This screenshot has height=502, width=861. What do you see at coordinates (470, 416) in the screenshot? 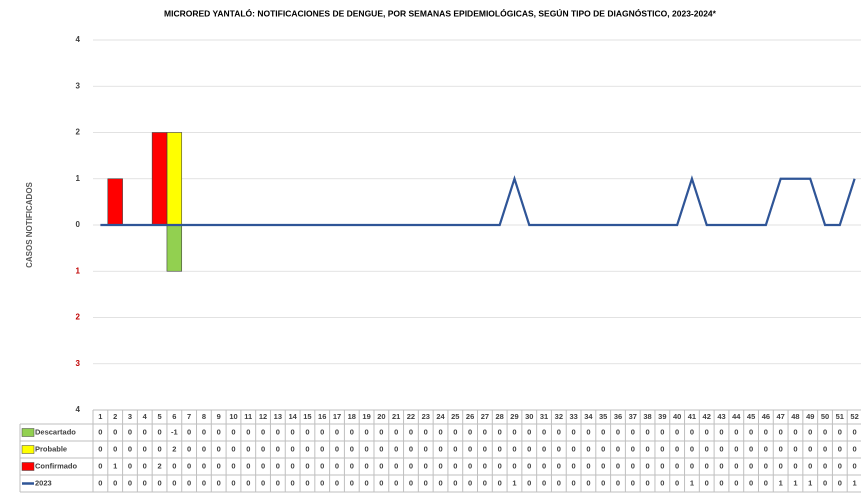
I see `x-tick-label: 26` at bounding box center [470, 416].